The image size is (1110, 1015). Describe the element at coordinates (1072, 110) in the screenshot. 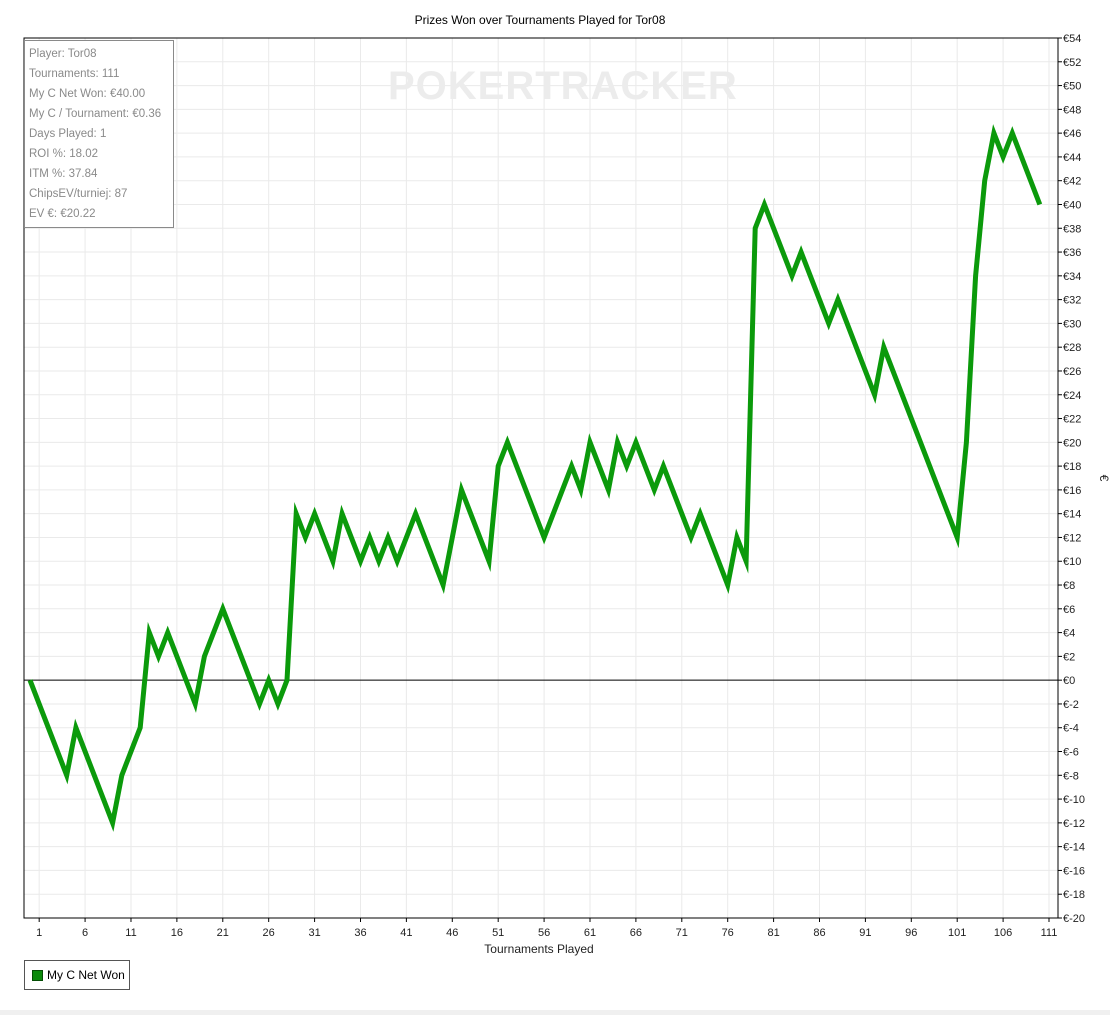

I see `y-tick-label: €48` at that location.